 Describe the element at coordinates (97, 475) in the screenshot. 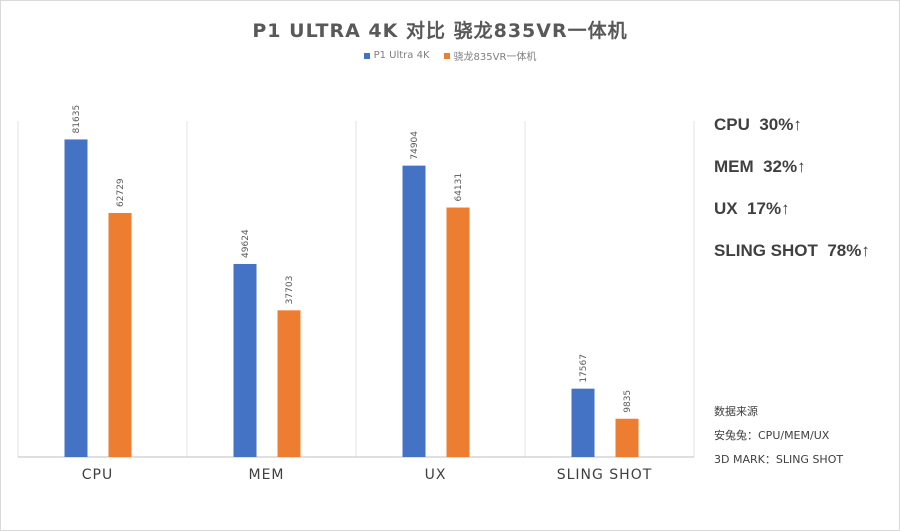

I see `x-tick-label: CPU` at that location.